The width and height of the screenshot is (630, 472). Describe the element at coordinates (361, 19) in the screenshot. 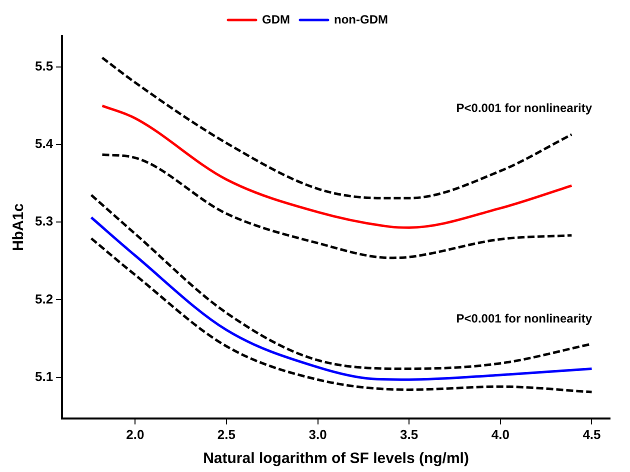

I see `legend-label: non-GDM` at that location.